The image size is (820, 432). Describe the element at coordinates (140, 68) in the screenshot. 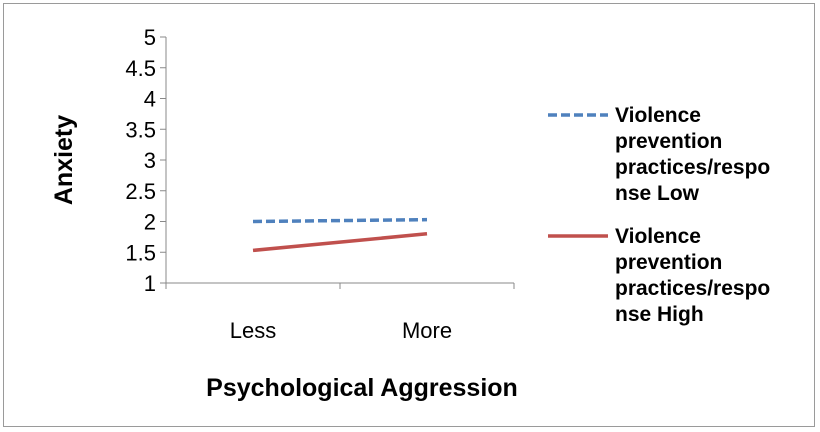

I see `y-tick-label: 4.5` at that location.